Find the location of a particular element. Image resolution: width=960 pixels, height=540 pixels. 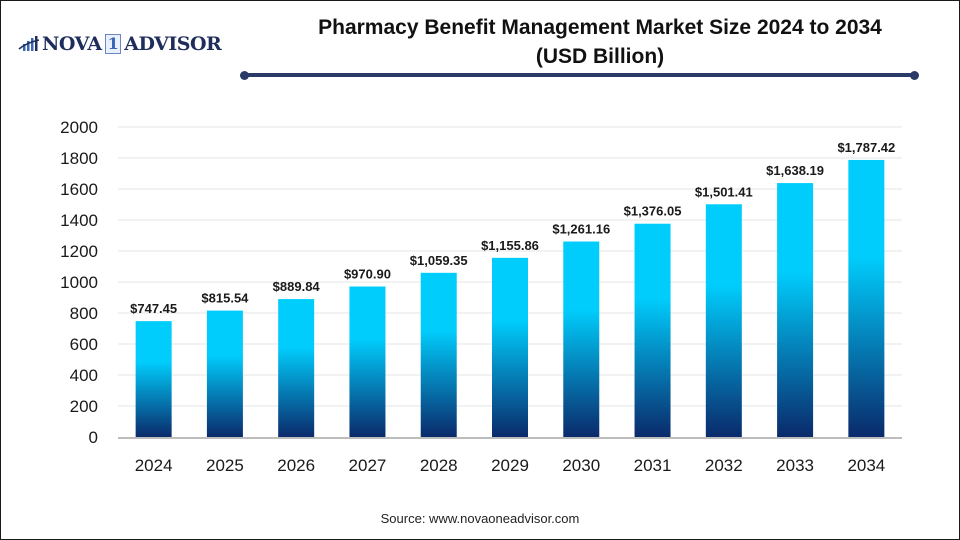

data-label: $1,787.42 is located at coordinates (866, 147).